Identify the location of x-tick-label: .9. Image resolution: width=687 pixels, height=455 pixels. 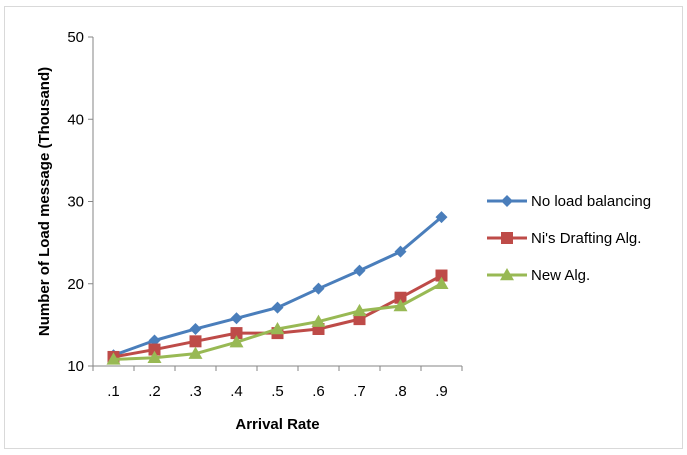
(441, 391).